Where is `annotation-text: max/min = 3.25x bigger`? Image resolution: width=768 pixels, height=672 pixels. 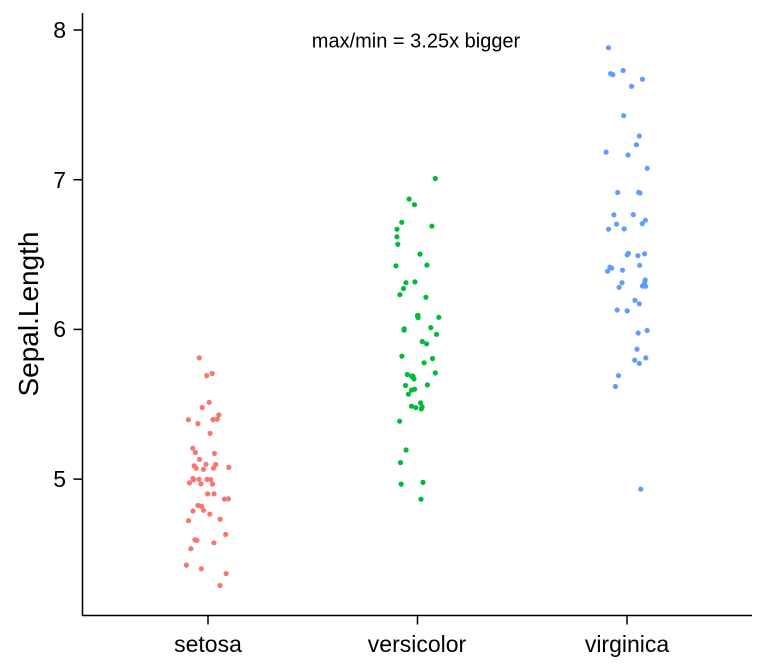
annotation-text: max/min = 3.25x bigger is located at coordinates (416, 41).